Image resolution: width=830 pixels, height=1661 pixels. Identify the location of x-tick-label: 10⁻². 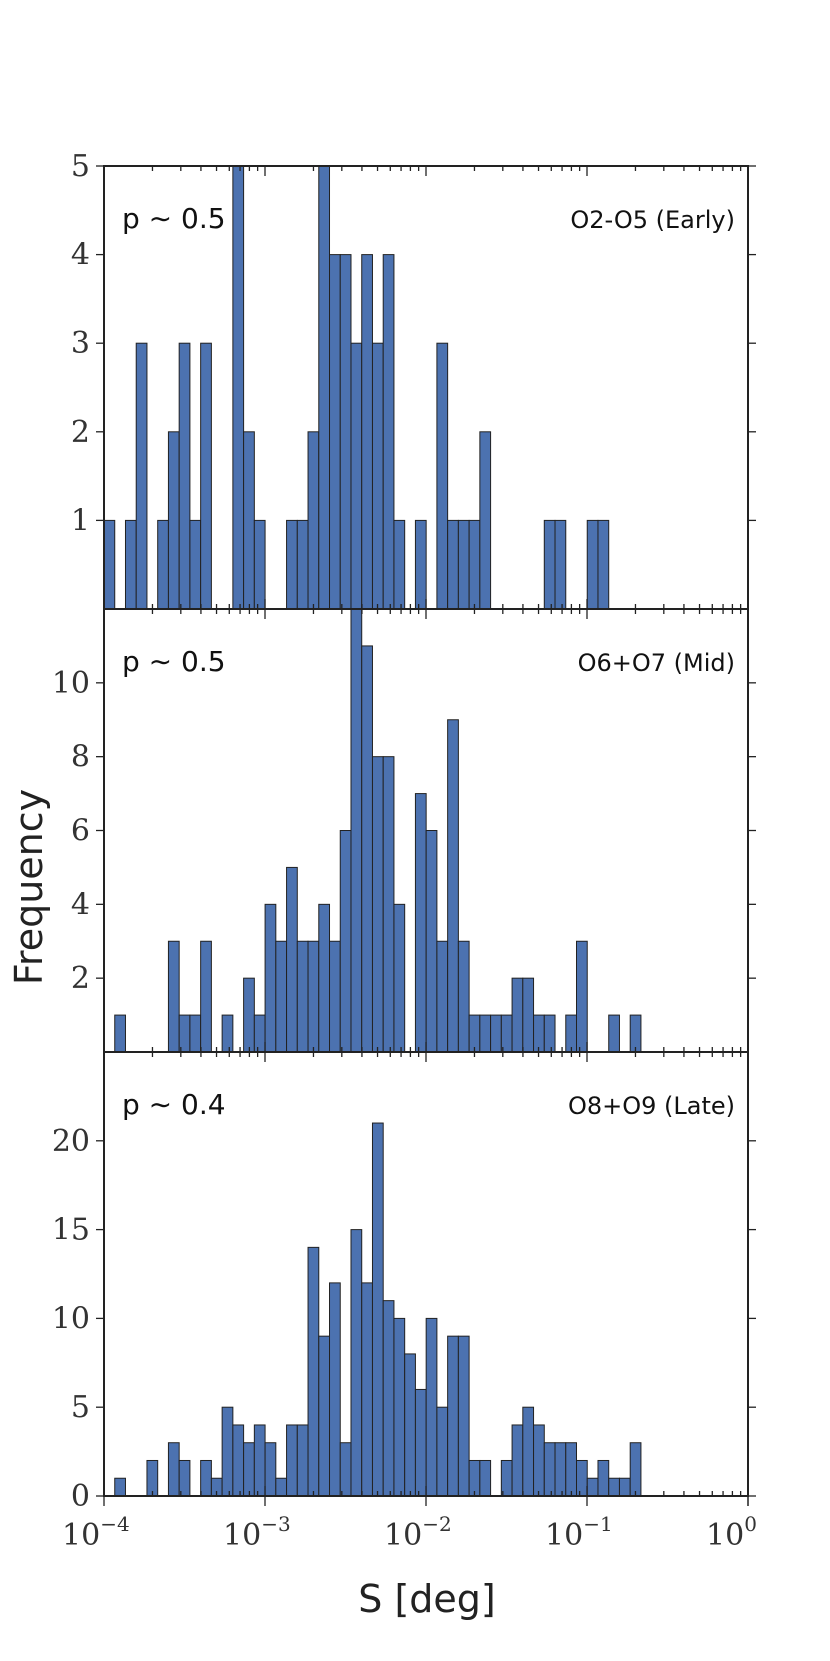
(418, 1532).